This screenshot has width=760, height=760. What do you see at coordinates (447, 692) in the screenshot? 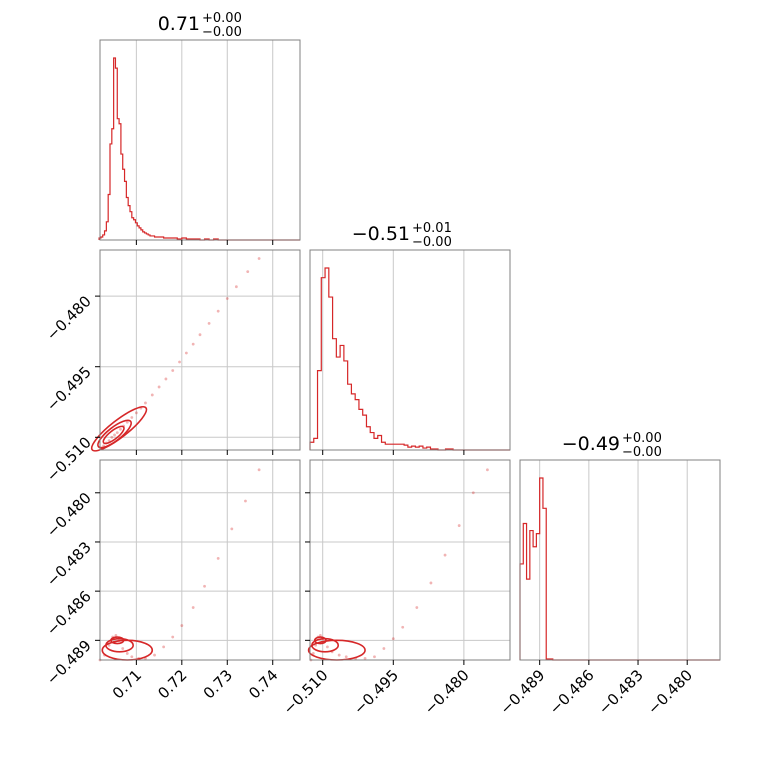
I see `xtick-label-1-2: −0.480` at bounding box center [447, 692].